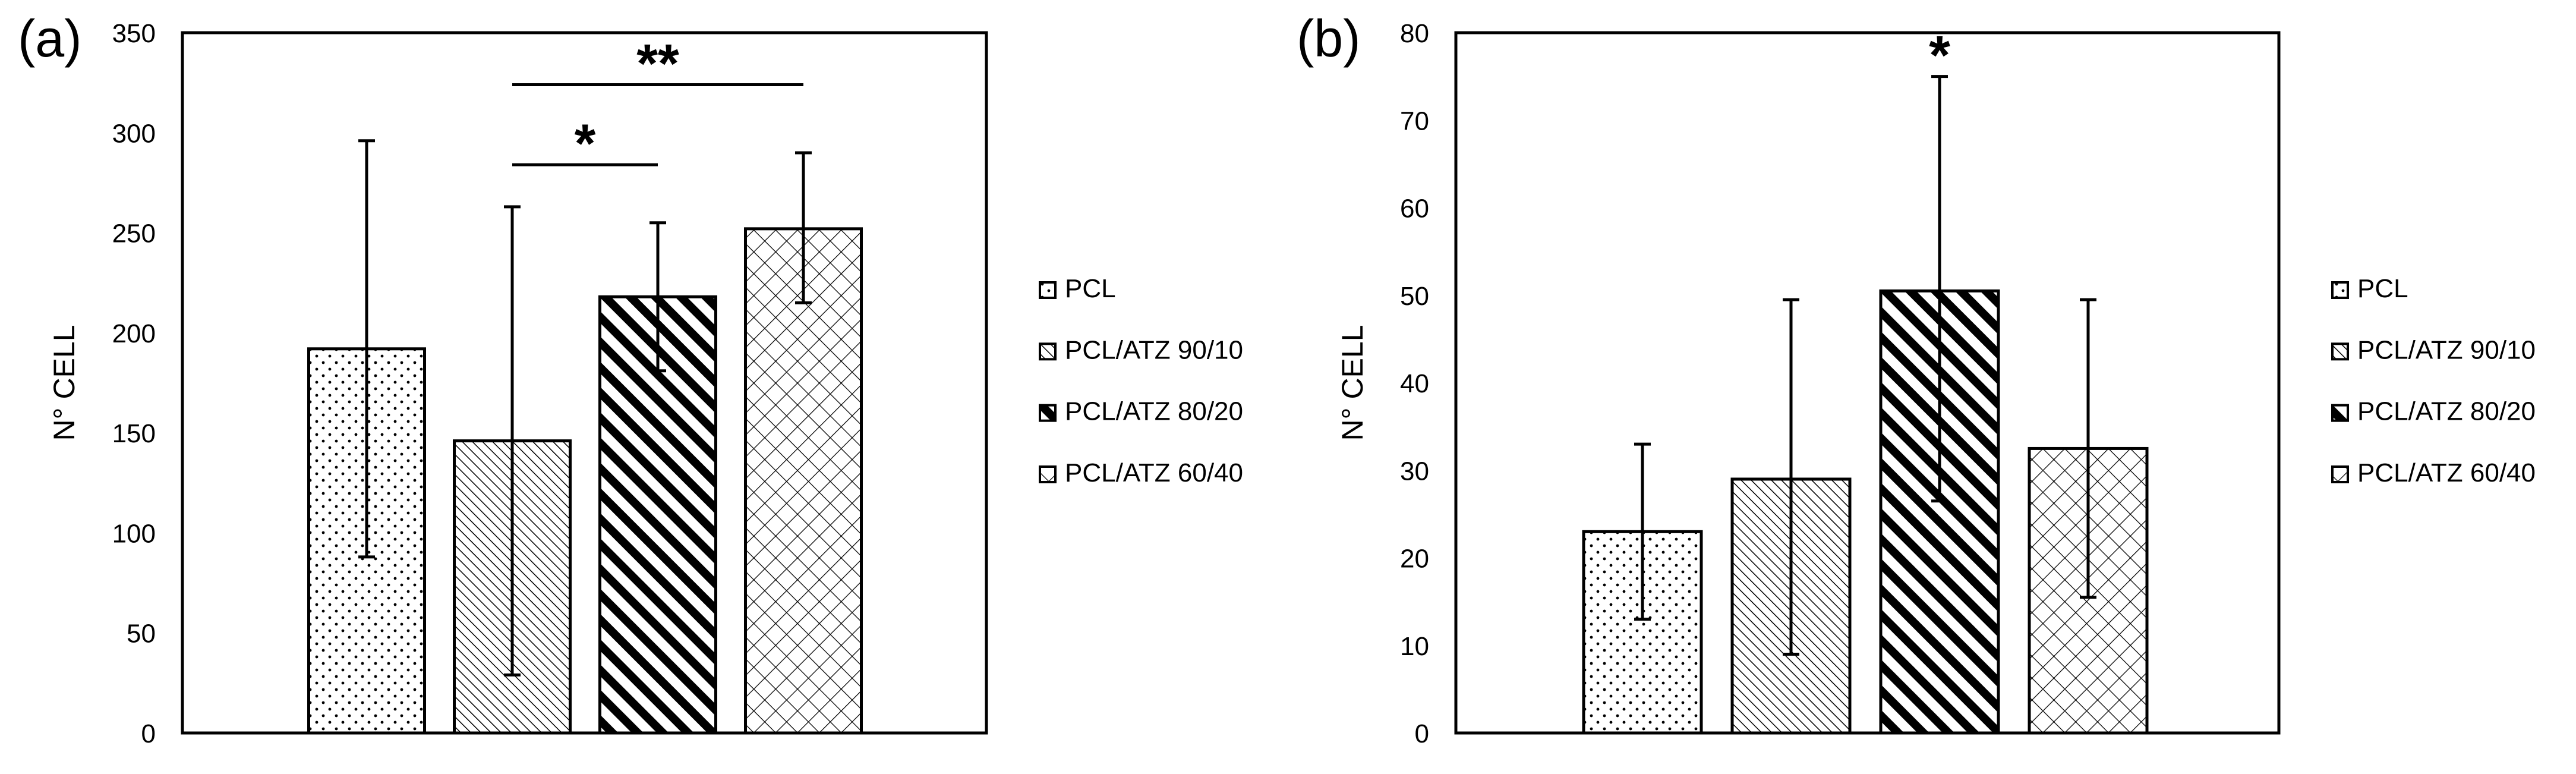  What do you see at coordinates (1414, 646) in the screenshot?
I see `y-tick-label: 10` at bounding box center [1414, 646].